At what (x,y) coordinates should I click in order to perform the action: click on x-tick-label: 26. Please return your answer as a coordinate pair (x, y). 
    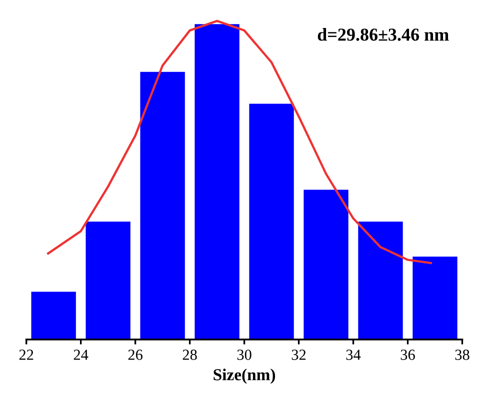
    Looking at the image, I should click on (135, 355).